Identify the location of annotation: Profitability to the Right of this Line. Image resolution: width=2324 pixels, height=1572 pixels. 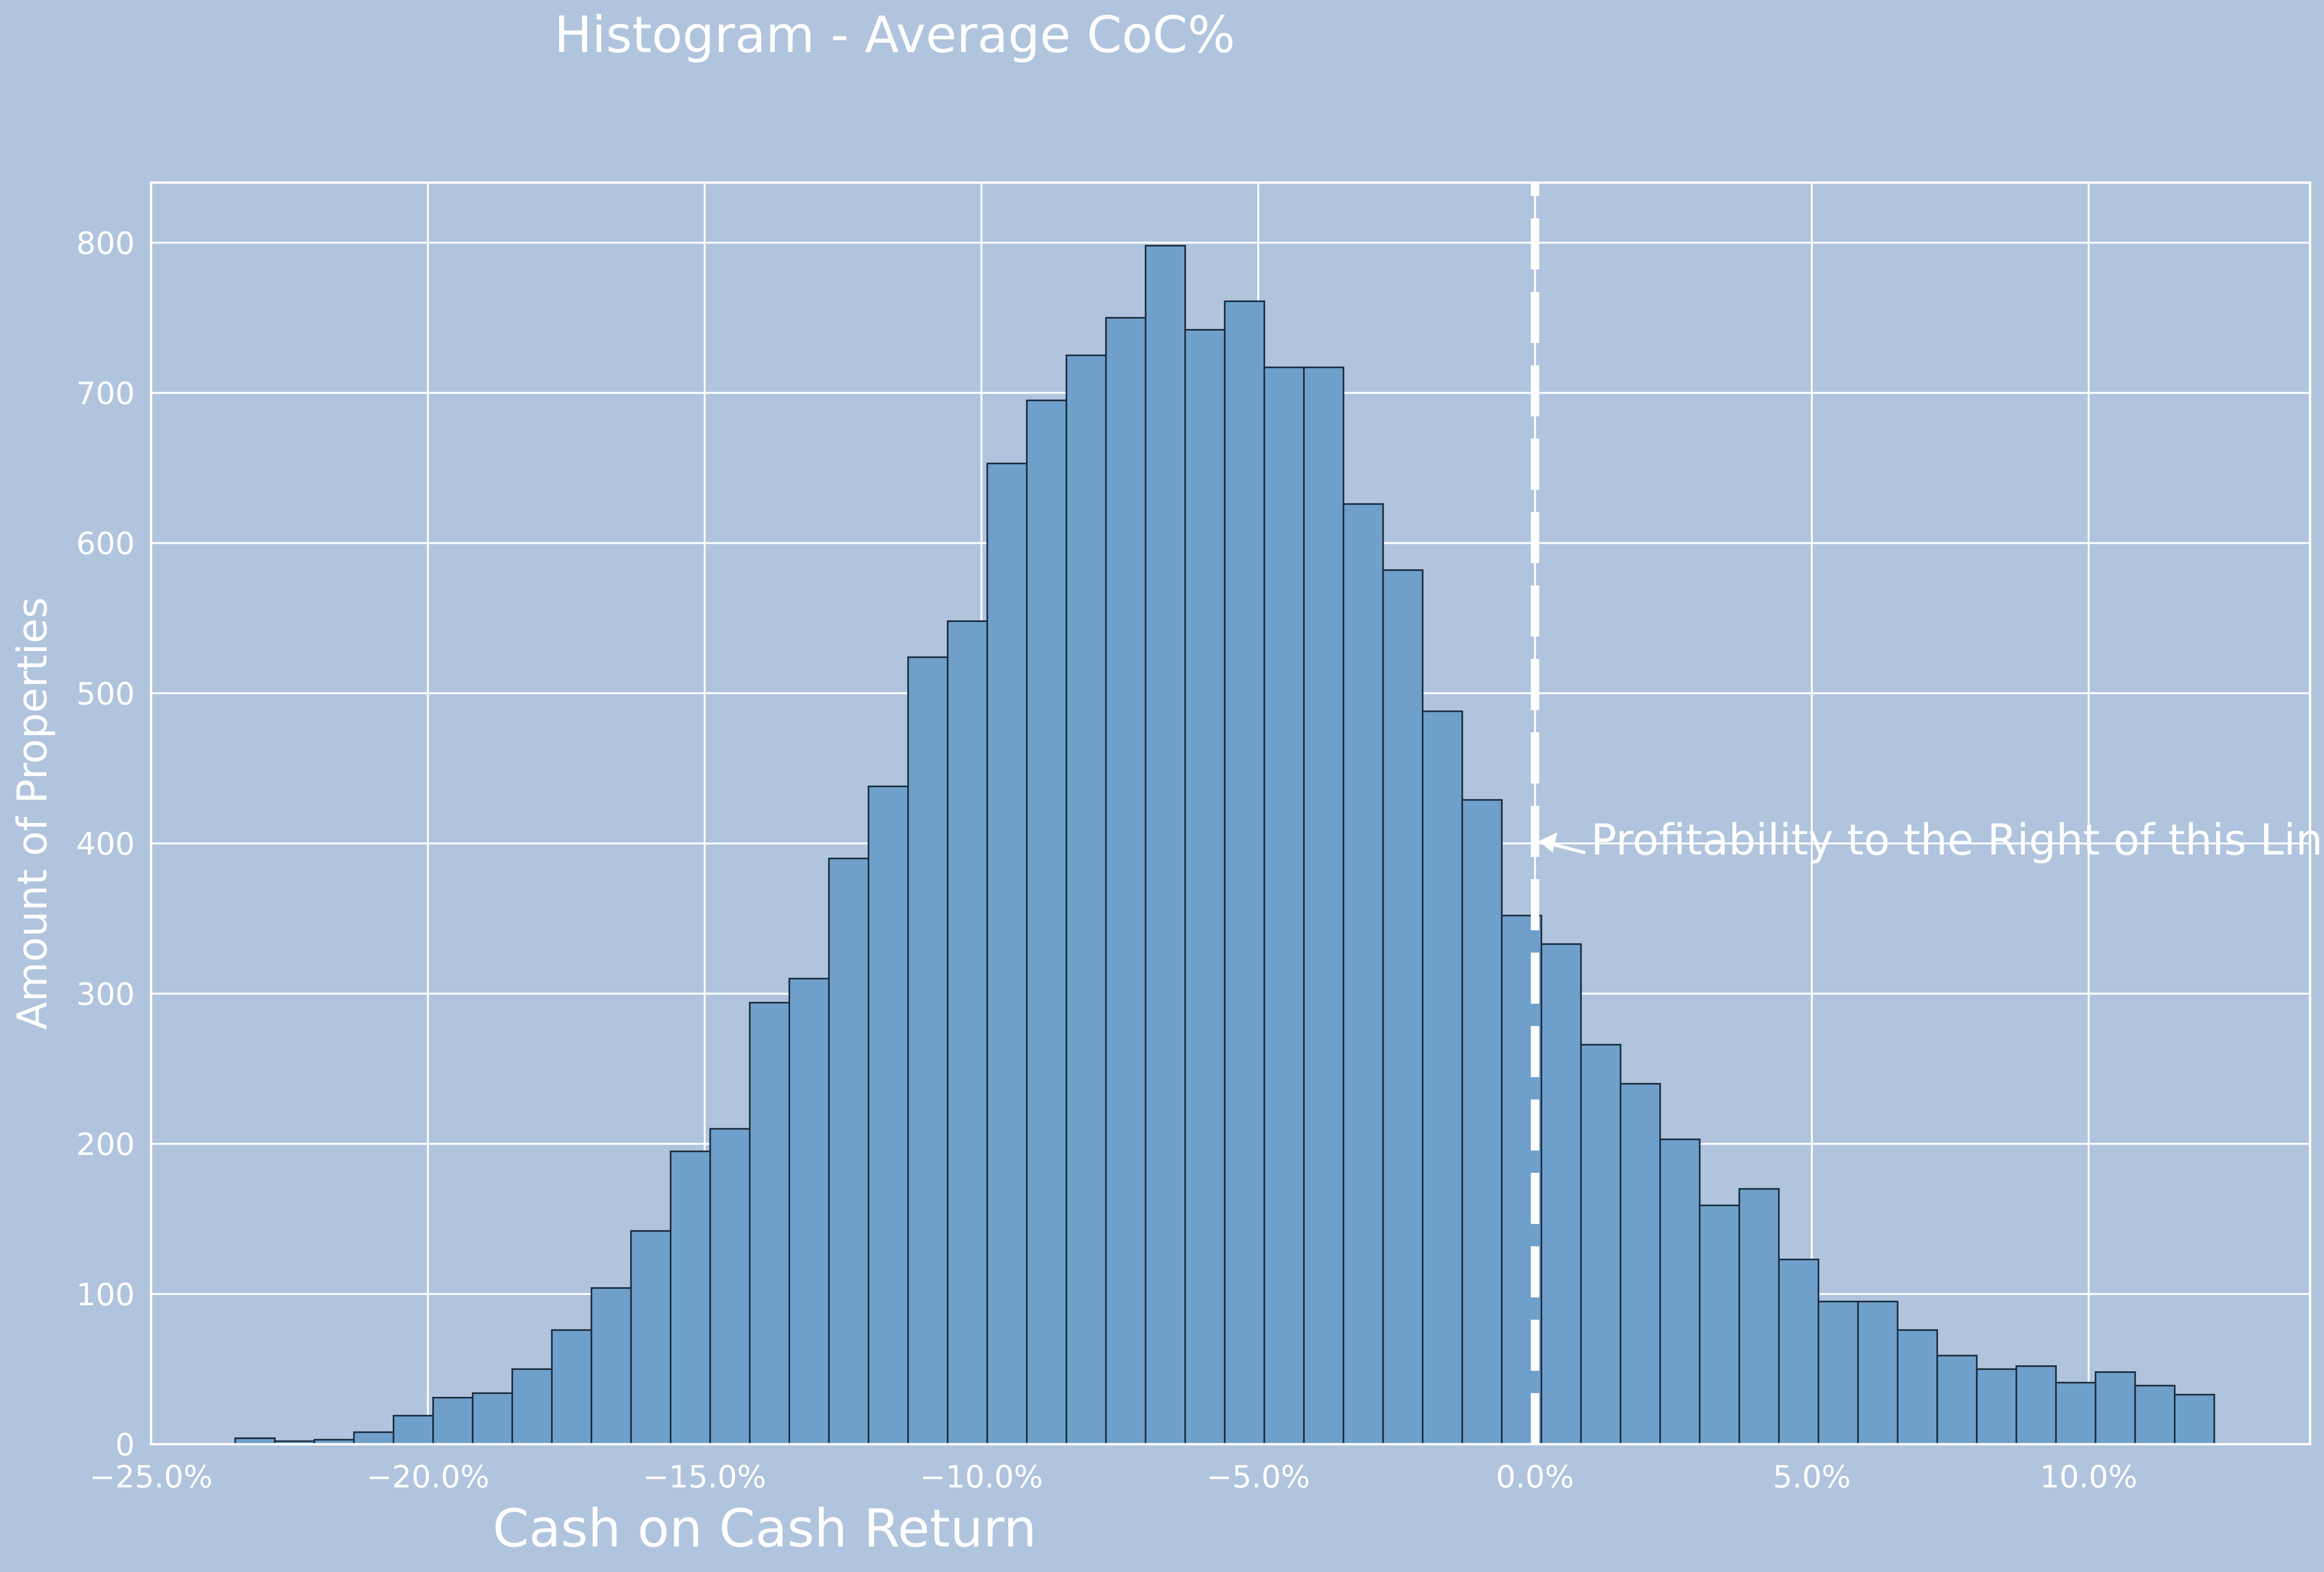
(1931, 840).